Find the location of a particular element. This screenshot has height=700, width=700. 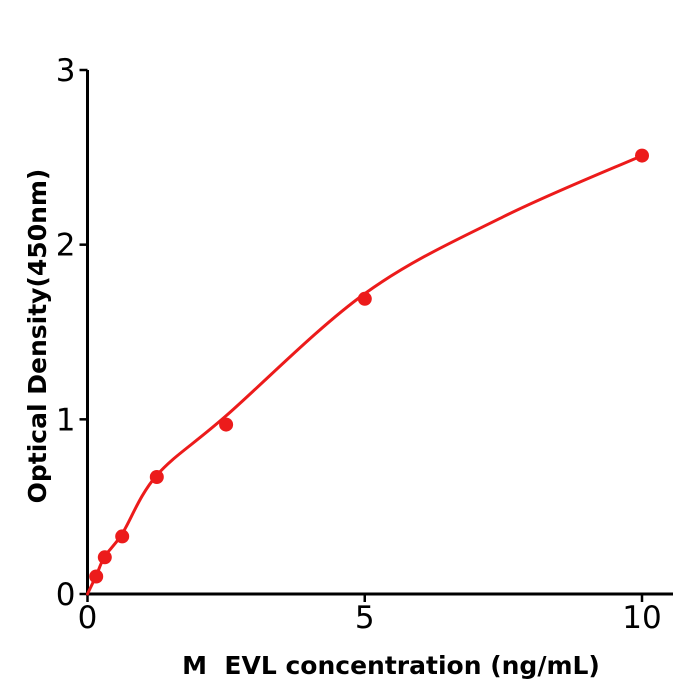

x-tick-label: 5 is located at coordinates (365, 618).